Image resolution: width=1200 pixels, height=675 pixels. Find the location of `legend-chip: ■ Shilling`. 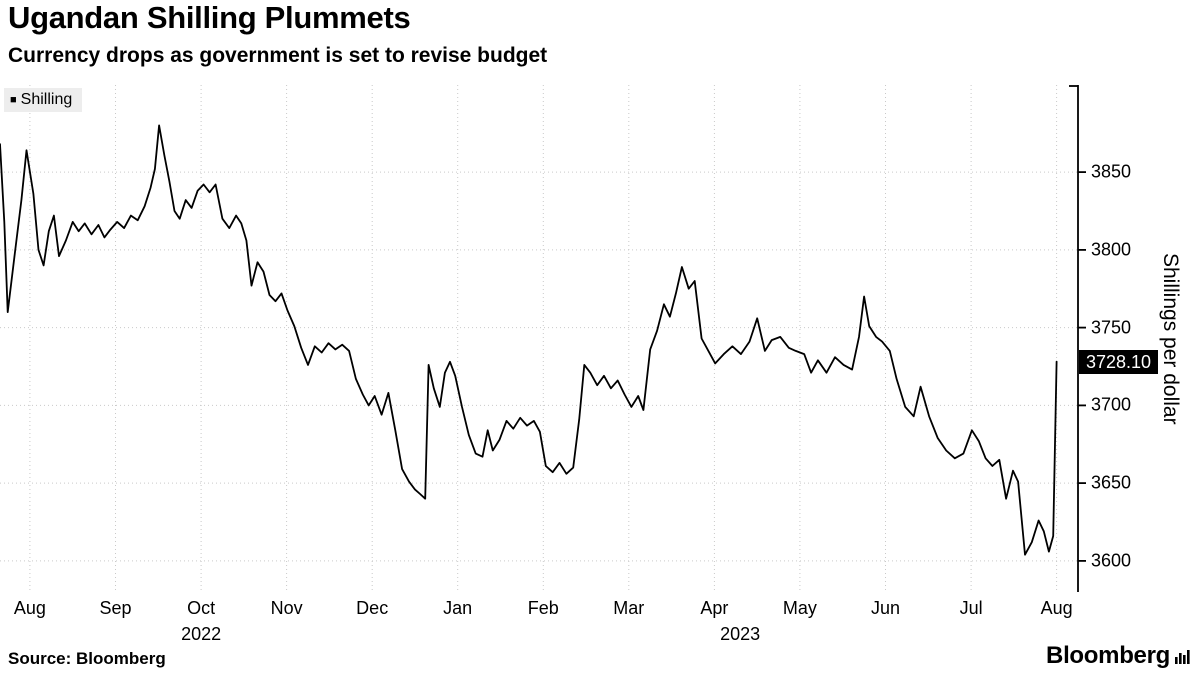

legend-chip: ■ Shilling is located at coordinates (43, 100).